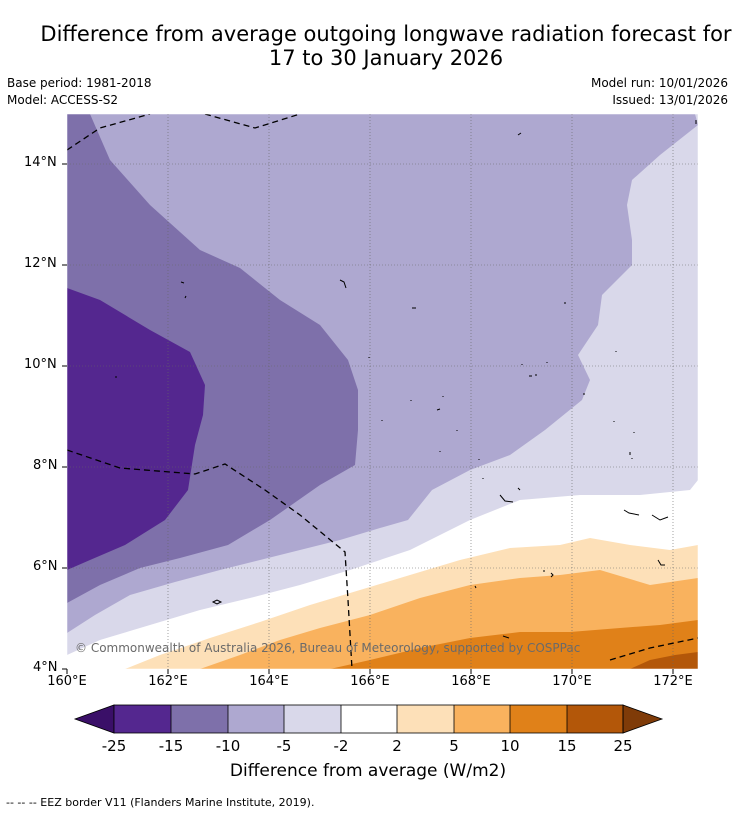 This screenshot has width=736, height=816. I want to click on meta-left: Base period: 1981-2018 Model: ACCESS-S2, so click(79, 92).